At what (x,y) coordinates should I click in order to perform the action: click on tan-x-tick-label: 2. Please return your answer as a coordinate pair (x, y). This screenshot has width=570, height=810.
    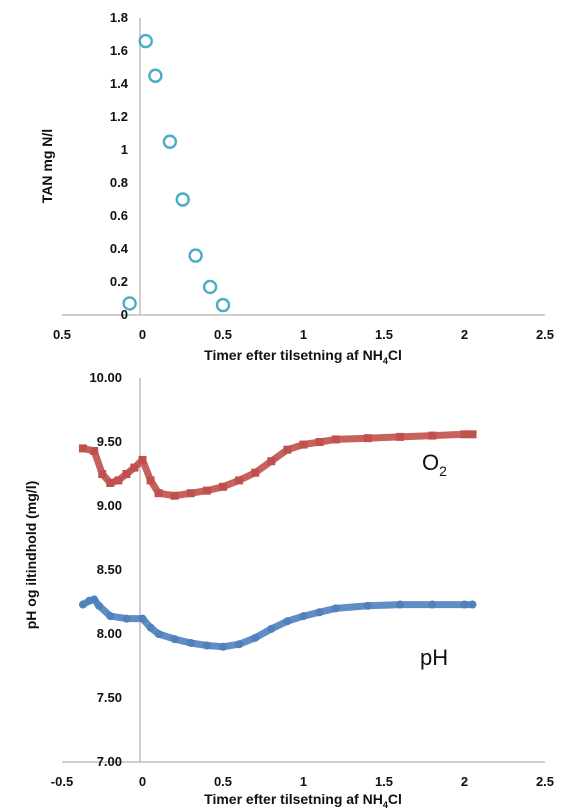
    Looking at the image, I should click on (464, 334).